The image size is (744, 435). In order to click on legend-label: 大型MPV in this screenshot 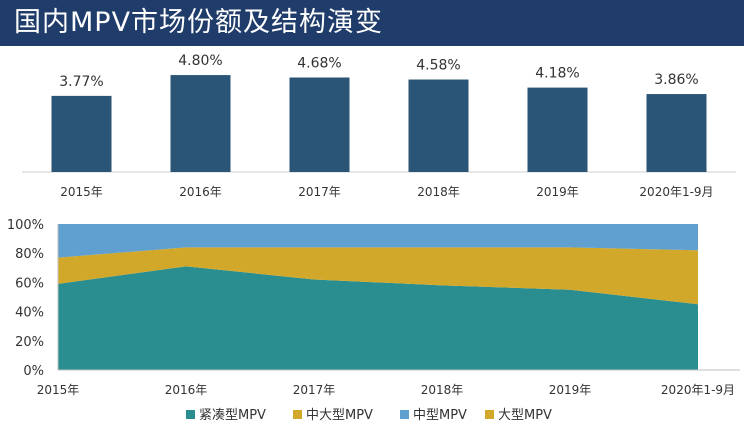, I will do `click(525, 415)`.